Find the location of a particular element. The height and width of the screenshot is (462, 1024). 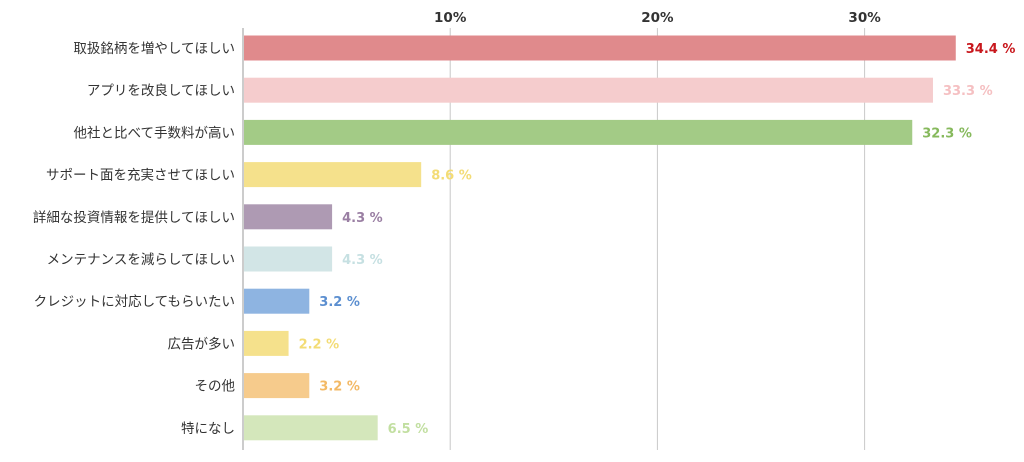

category-label: 取扱銘柄を増やしてほしい is located at coordinates (154, 49).